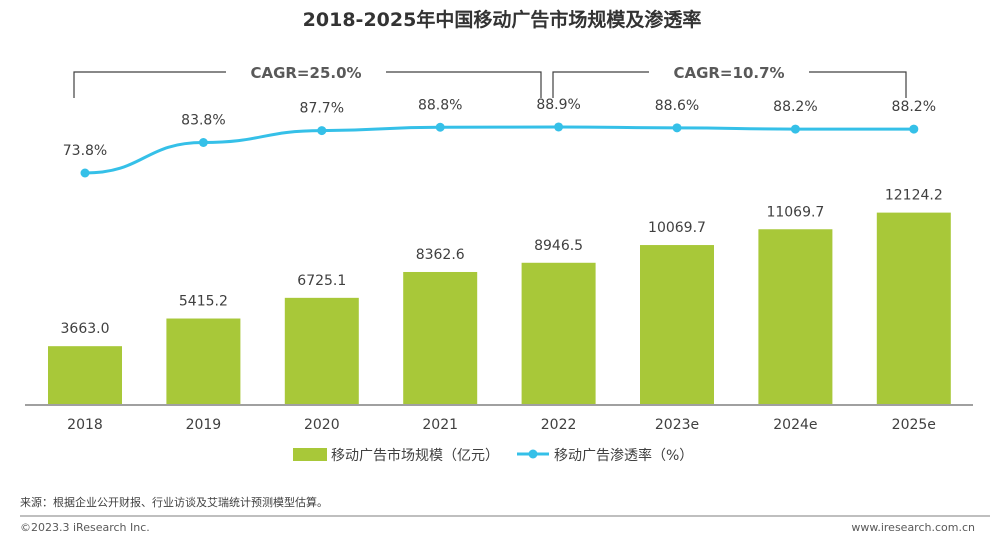  Describe the element at coordinates (203, 121) in the screenshot. I see `line-value-label: 83.8%` at that location.